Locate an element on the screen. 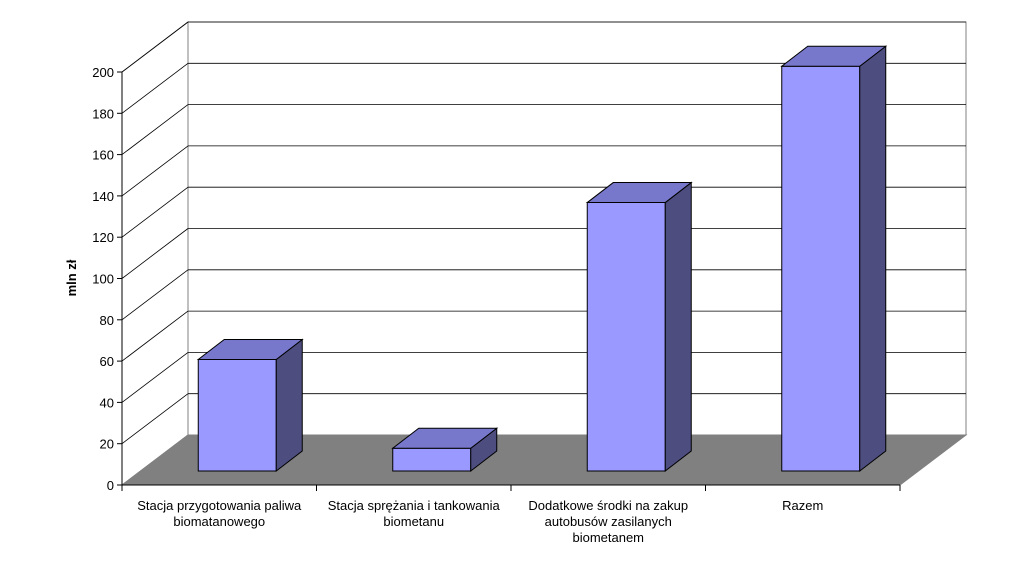 The width and height of the screenshot is (1023, 569). y-tick-label: 180 is located at coordinates (103, 113).